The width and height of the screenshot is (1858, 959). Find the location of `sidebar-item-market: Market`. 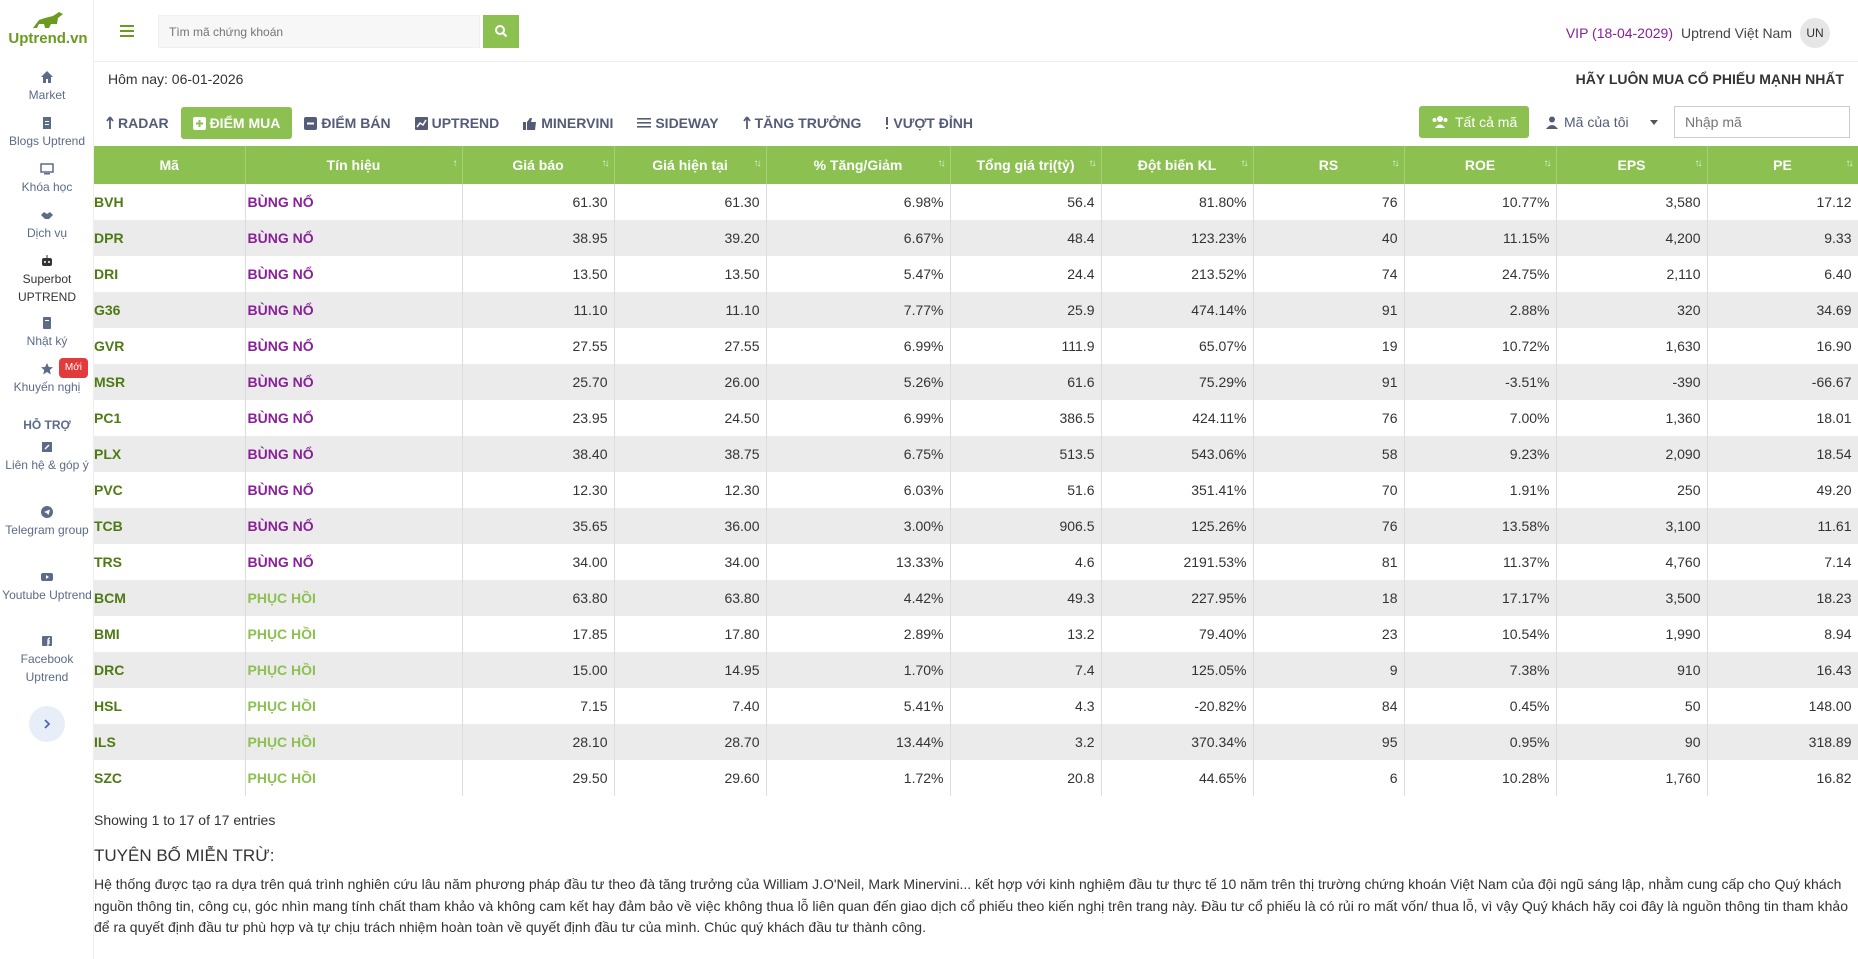

sidebar-item-market: Market is located at coordinates (47, 87).